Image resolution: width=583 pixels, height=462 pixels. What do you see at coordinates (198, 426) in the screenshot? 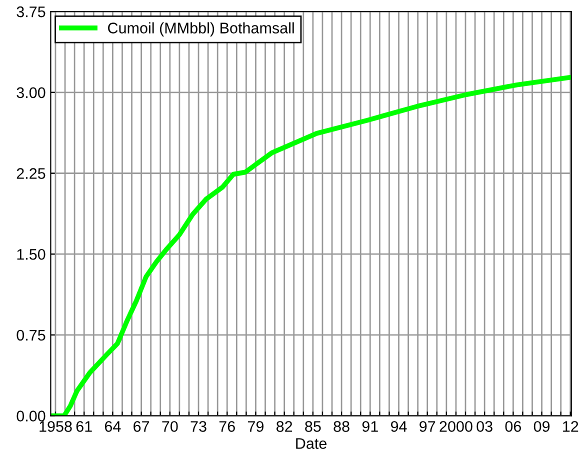
I see `x-tick-label: 73` at bounding box center [198, 426].